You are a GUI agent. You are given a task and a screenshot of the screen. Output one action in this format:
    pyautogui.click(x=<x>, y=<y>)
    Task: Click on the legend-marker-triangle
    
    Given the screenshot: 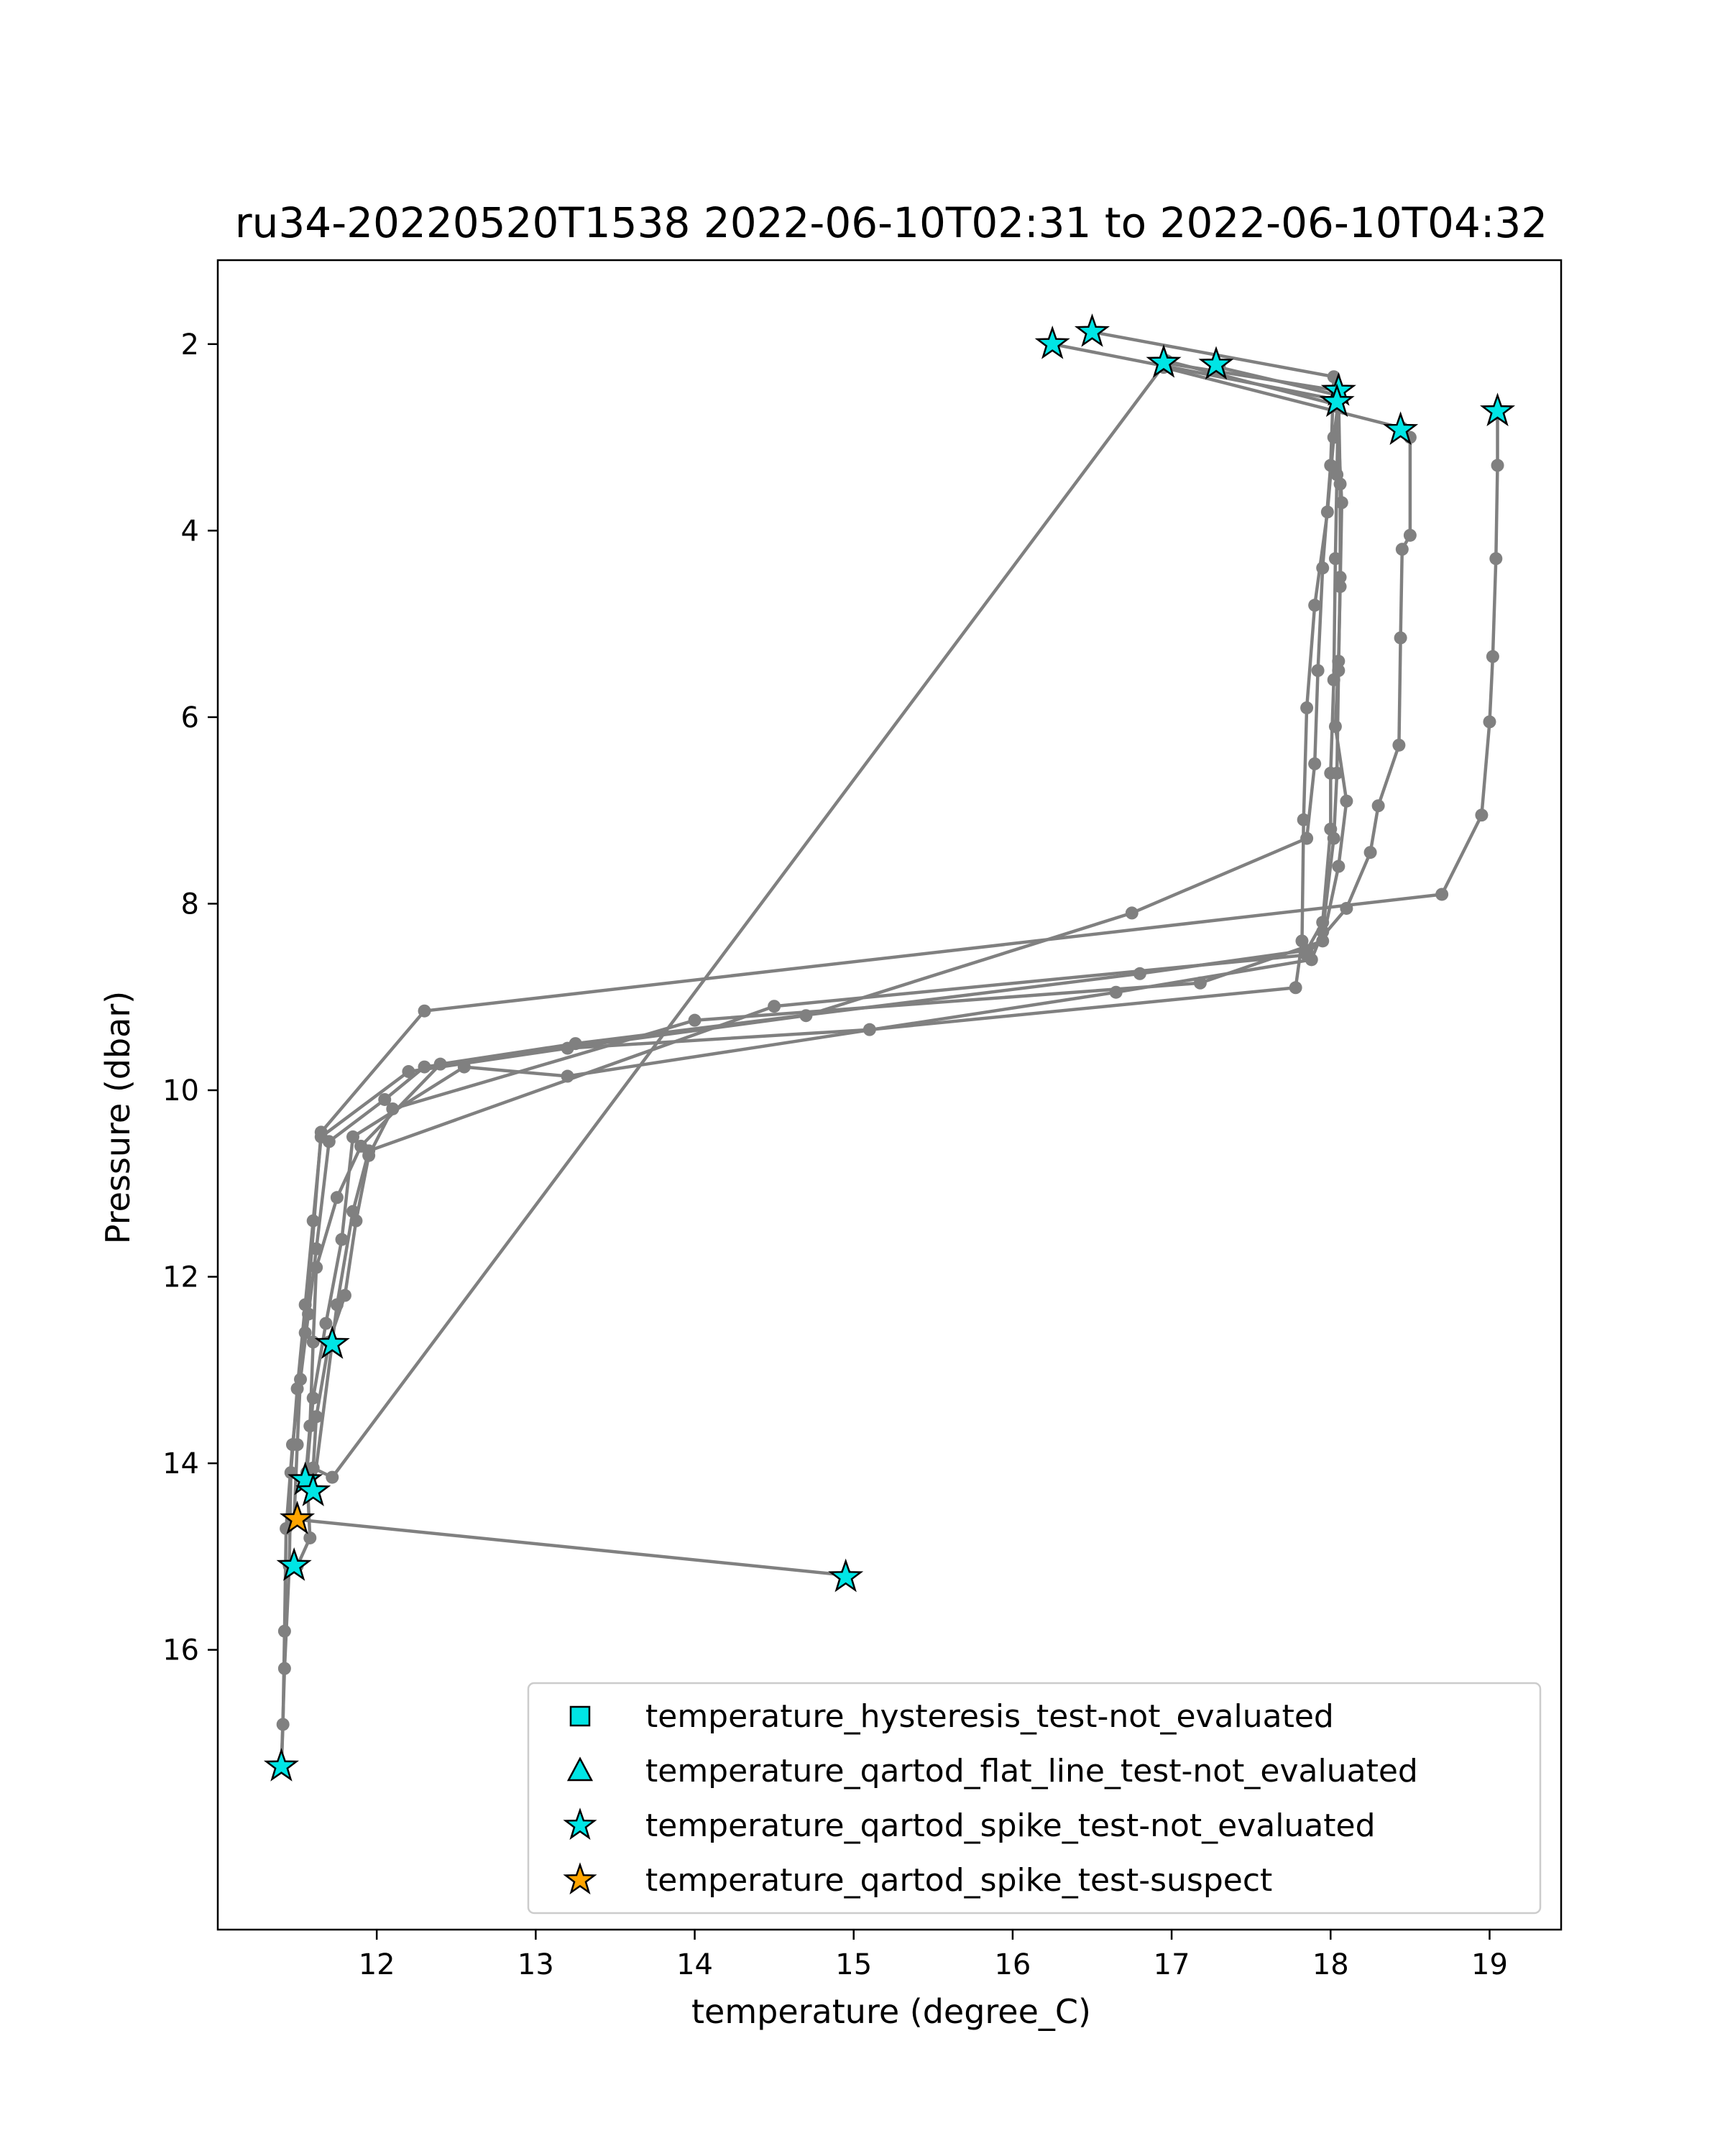 What is the action you would take?
    pyautogui.click(x=580, y=1769)
    